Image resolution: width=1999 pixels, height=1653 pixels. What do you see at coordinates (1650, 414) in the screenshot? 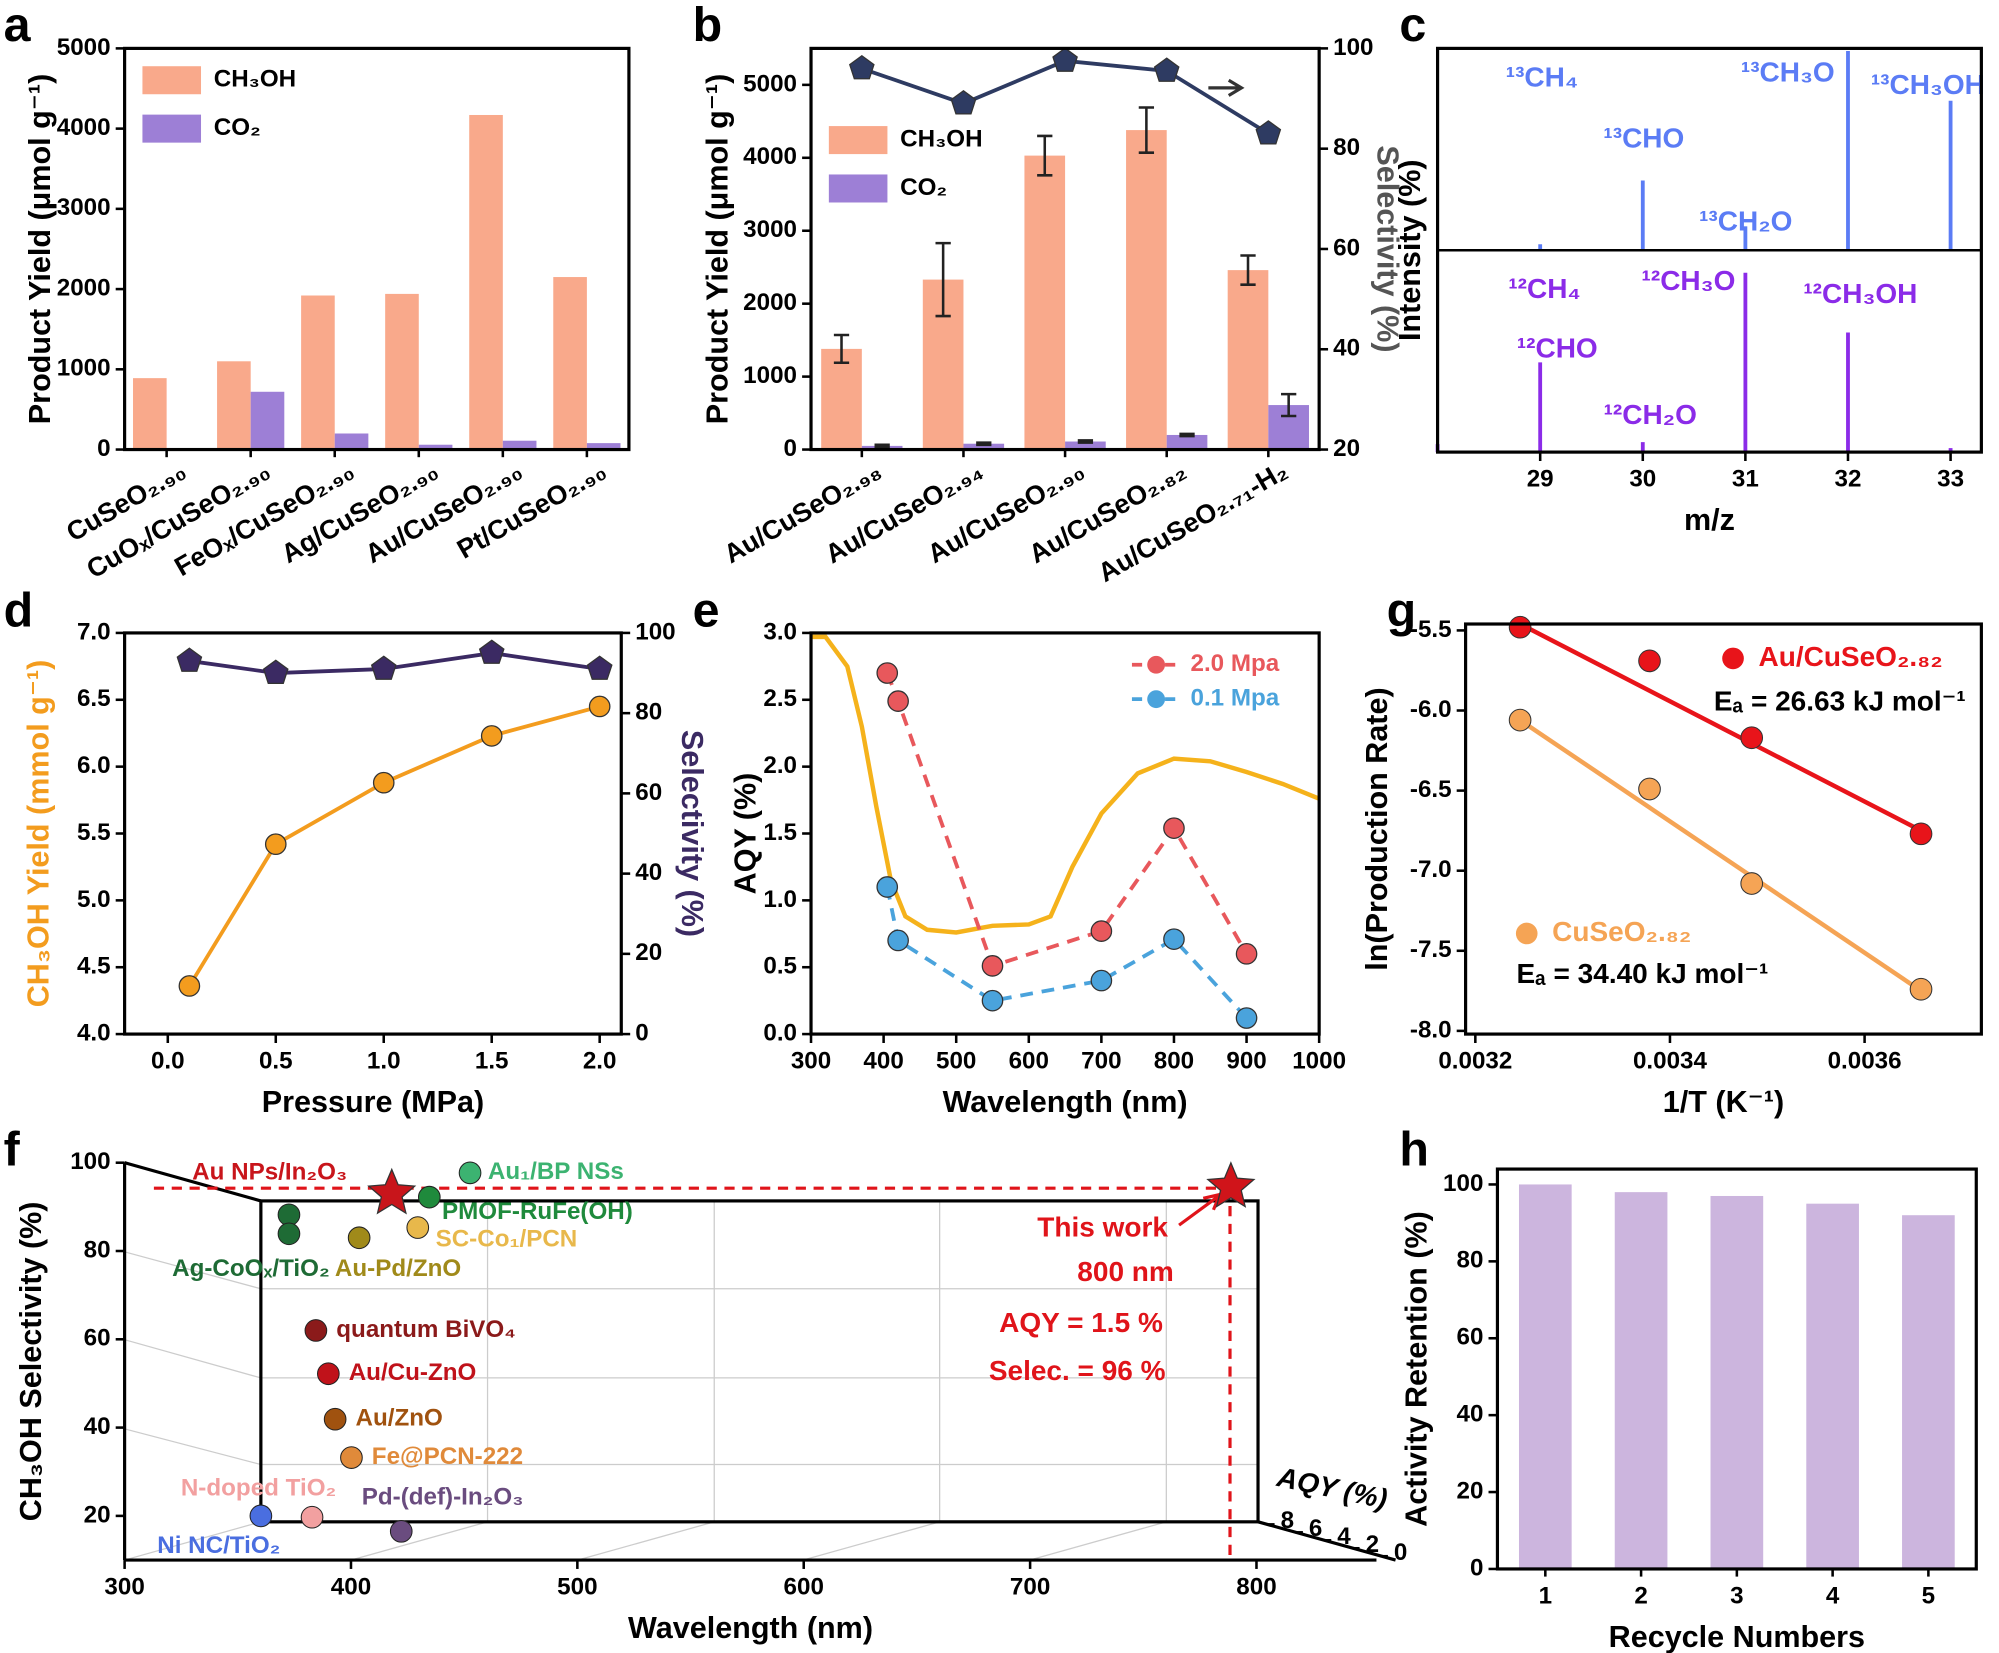
I see `peak-label: ¹²CH₂O` at bounding box center [1650, 414].